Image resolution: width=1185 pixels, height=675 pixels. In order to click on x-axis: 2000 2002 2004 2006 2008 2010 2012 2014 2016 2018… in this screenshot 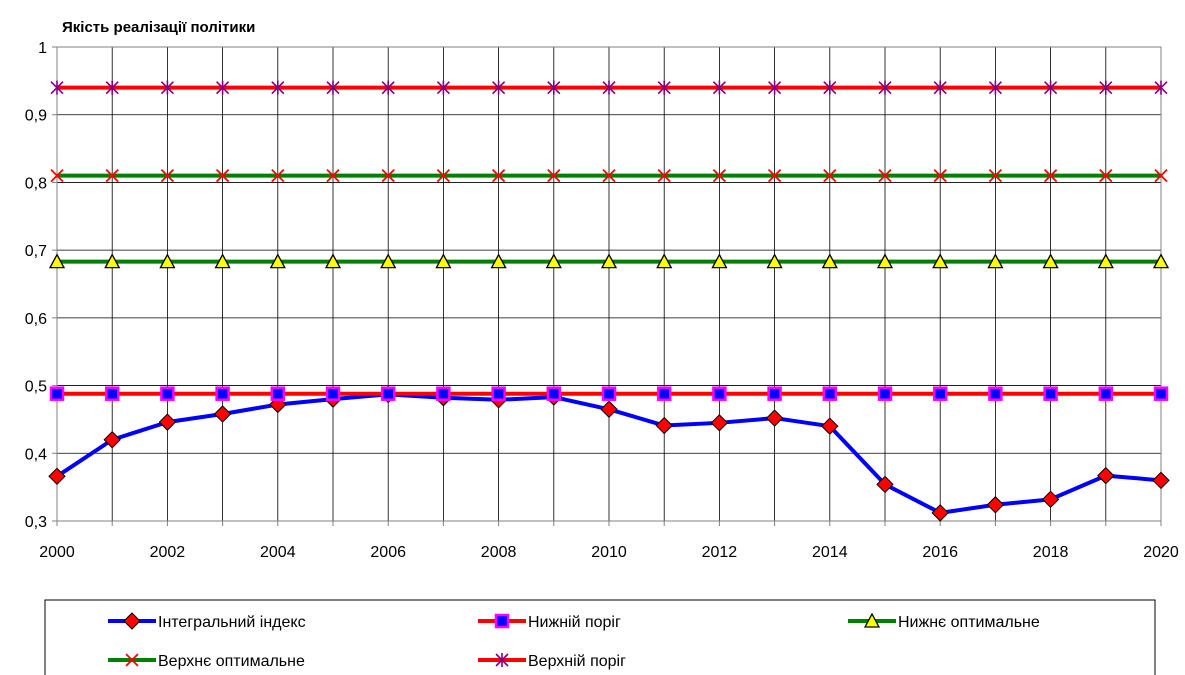, I will do `click(609, 541)`.